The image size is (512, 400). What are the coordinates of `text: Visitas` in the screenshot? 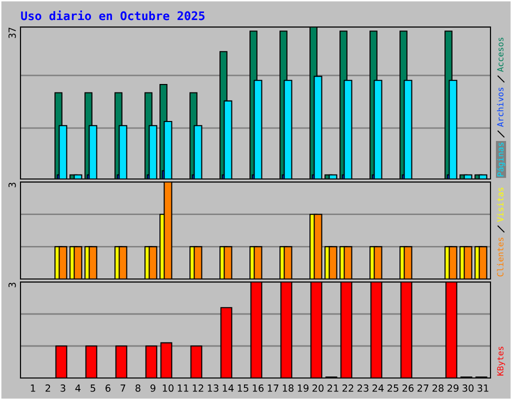 It's located at (500, 205).